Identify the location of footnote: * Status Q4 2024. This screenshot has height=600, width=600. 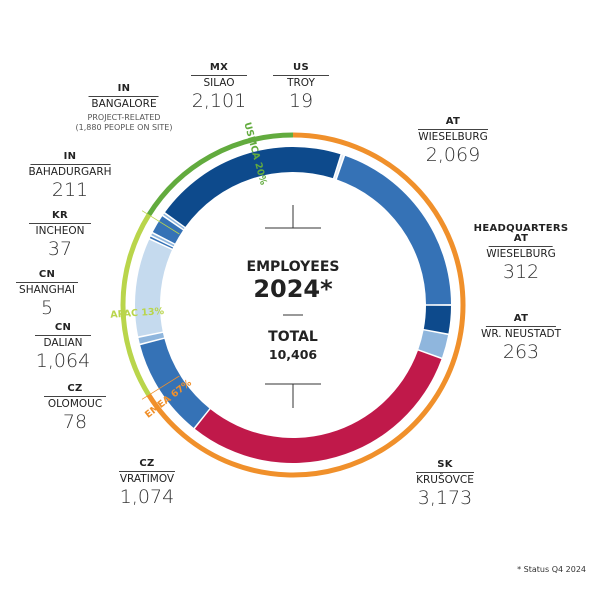
(551, 569).